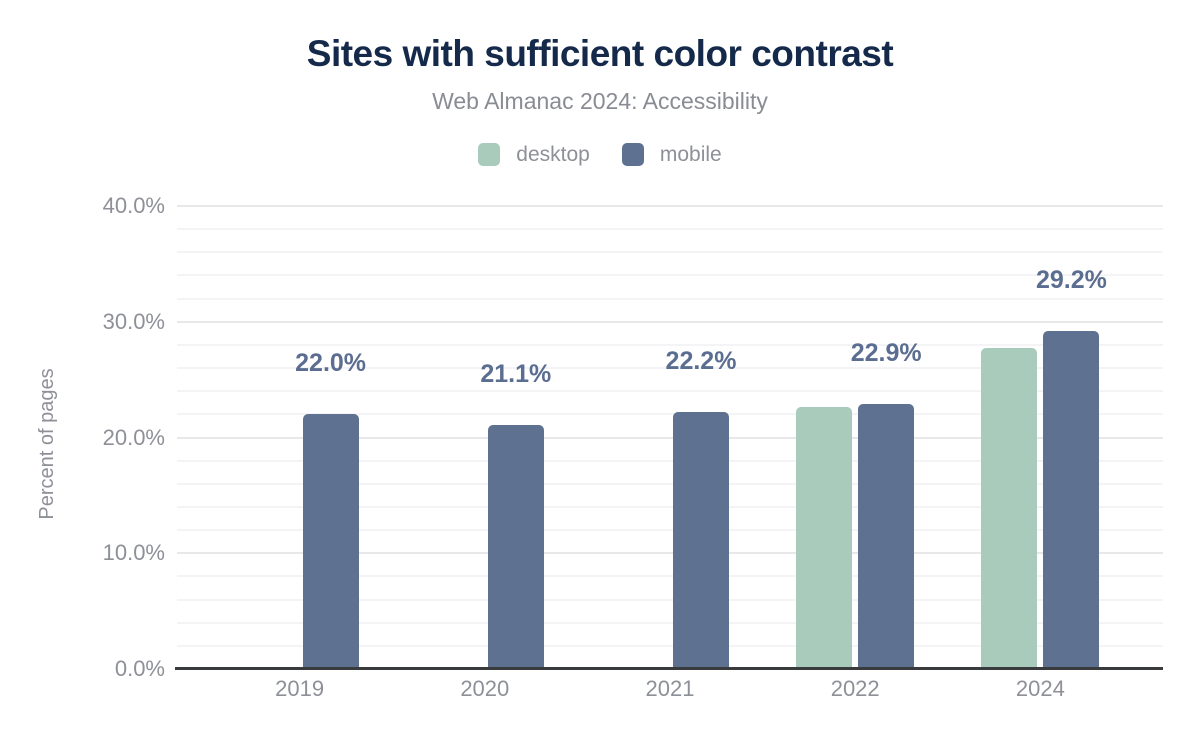 The image size is (1200, 742). I want to click on x-tick-label-2020: 2020, so click(485, 688).